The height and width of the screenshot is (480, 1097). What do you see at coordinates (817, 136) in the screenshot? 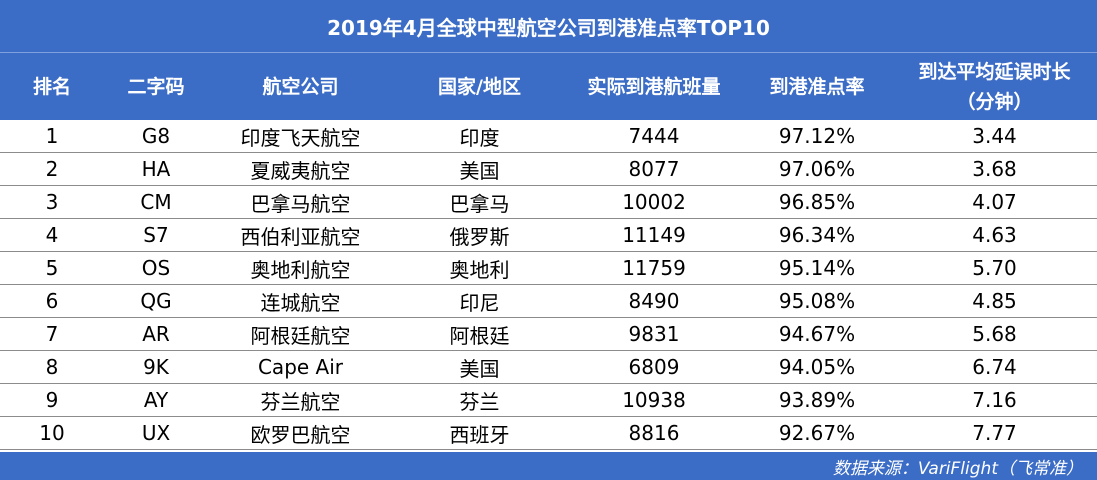
I see `cell-ontime: 97.12%` at bounding box center [817, 136].